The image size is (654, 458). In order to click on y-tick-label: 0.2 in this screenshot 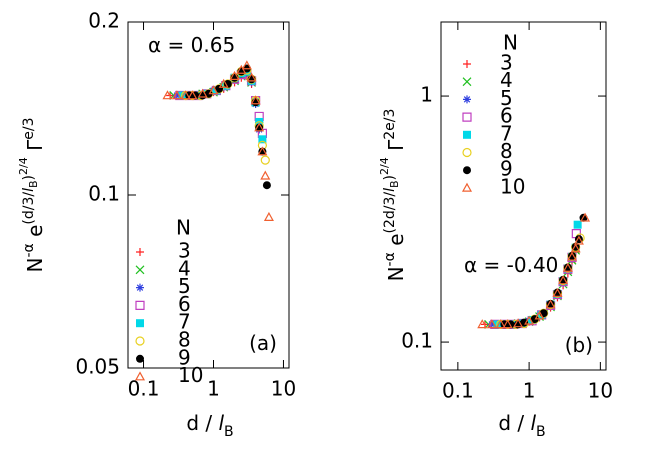, I will do `click(104, 21)`.